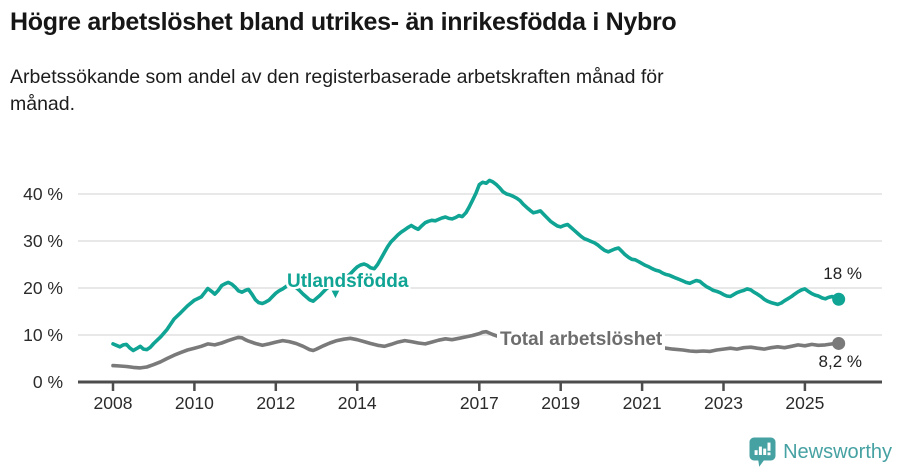 The width and height of the screenshot is (900, 474). What do you see at coordinates (479, 403) in the screenshot?
I see `x-tick-label: 2017` at bounding box center [479, 403].